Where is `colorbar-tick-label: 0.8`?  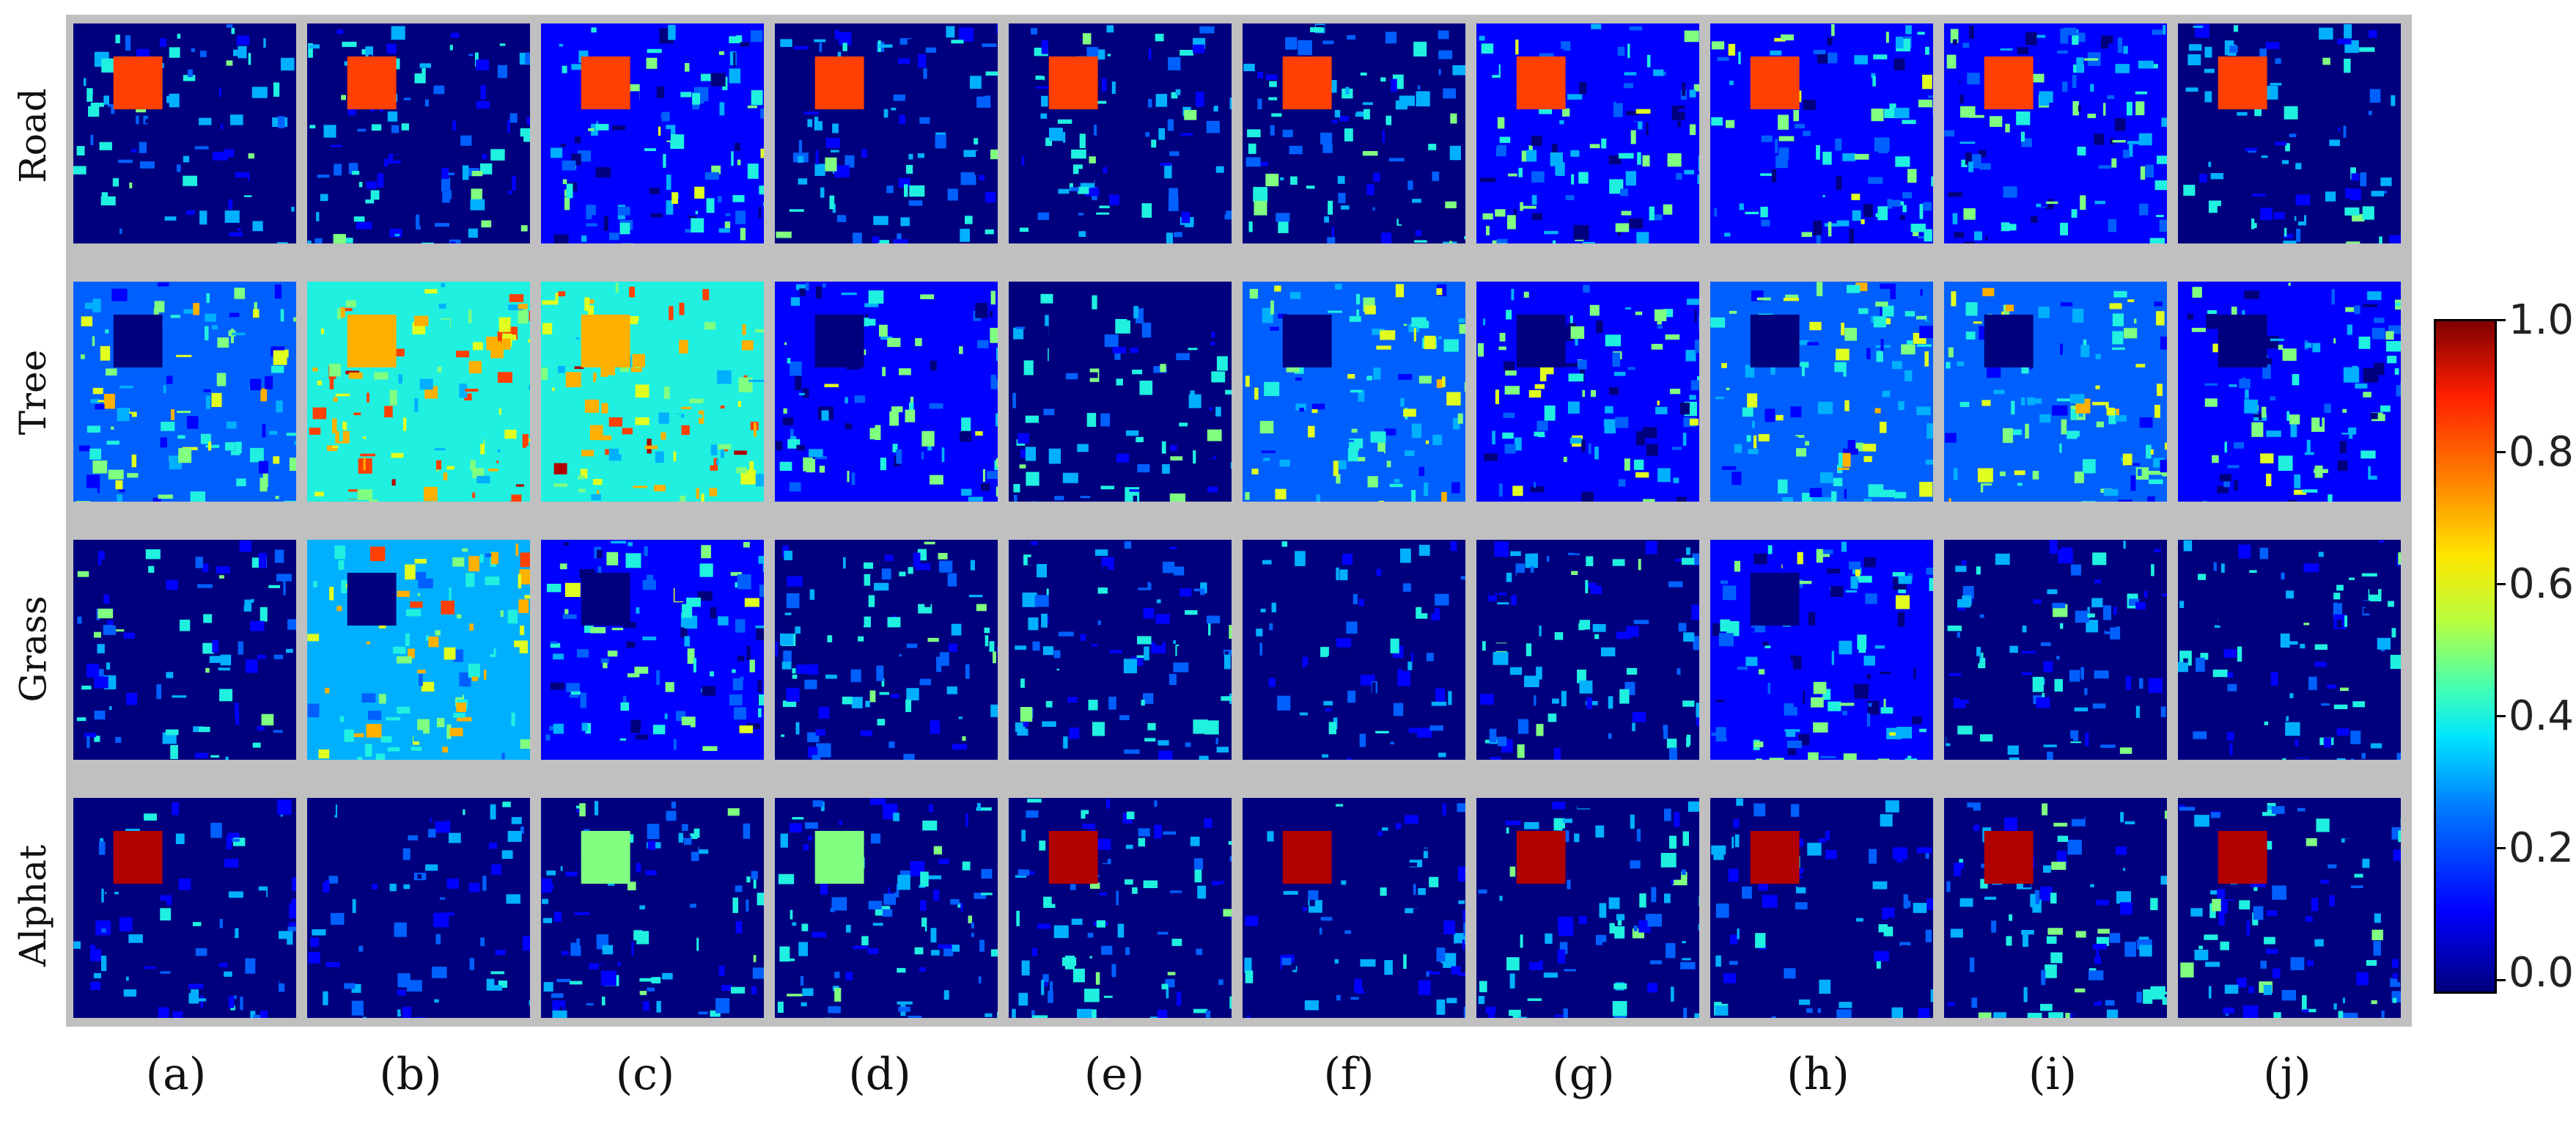
colorbar-tick-label: 0.8 is located at coordinates (2542, 452).